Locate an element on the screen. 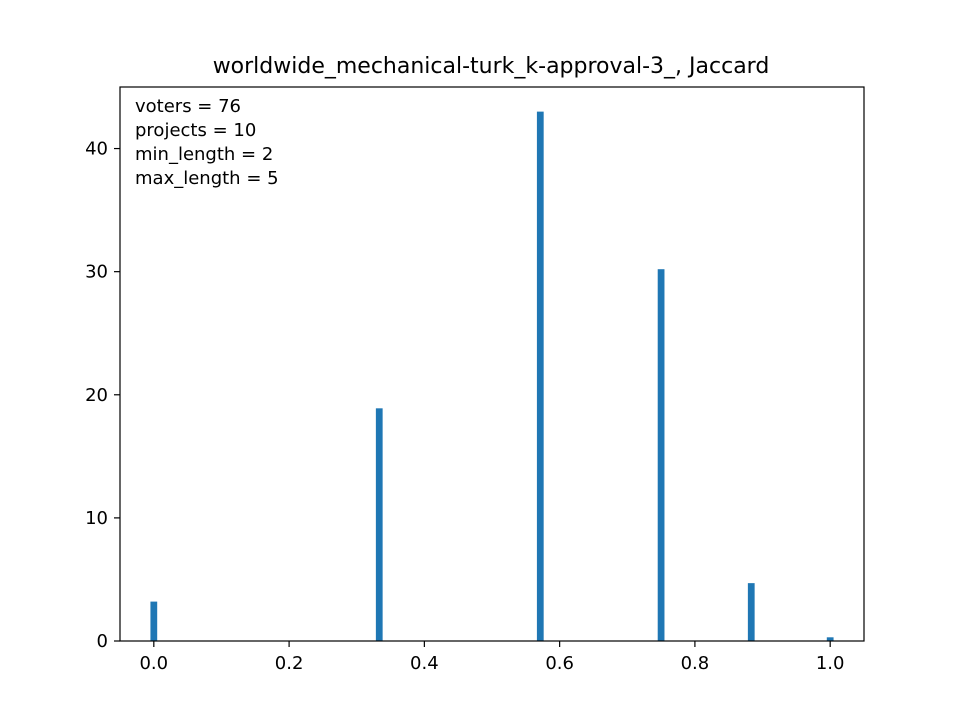 This screenshot has height=720, width=960. x-tick-label: 0.8 is located at coordinates (695, 663).